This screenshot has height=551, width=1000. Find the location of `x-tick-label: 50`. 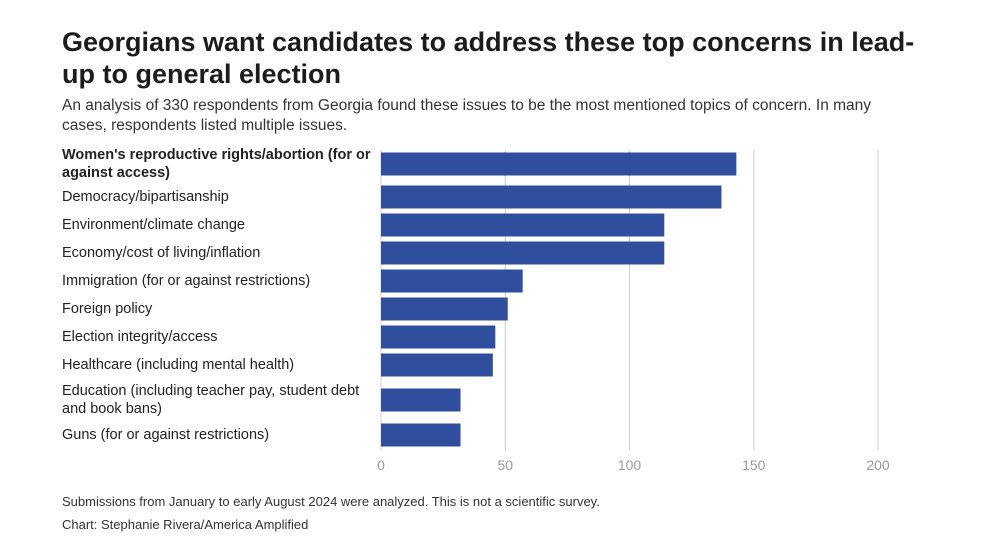

x-tick-label: 50 is located at coordinates (505, 465).